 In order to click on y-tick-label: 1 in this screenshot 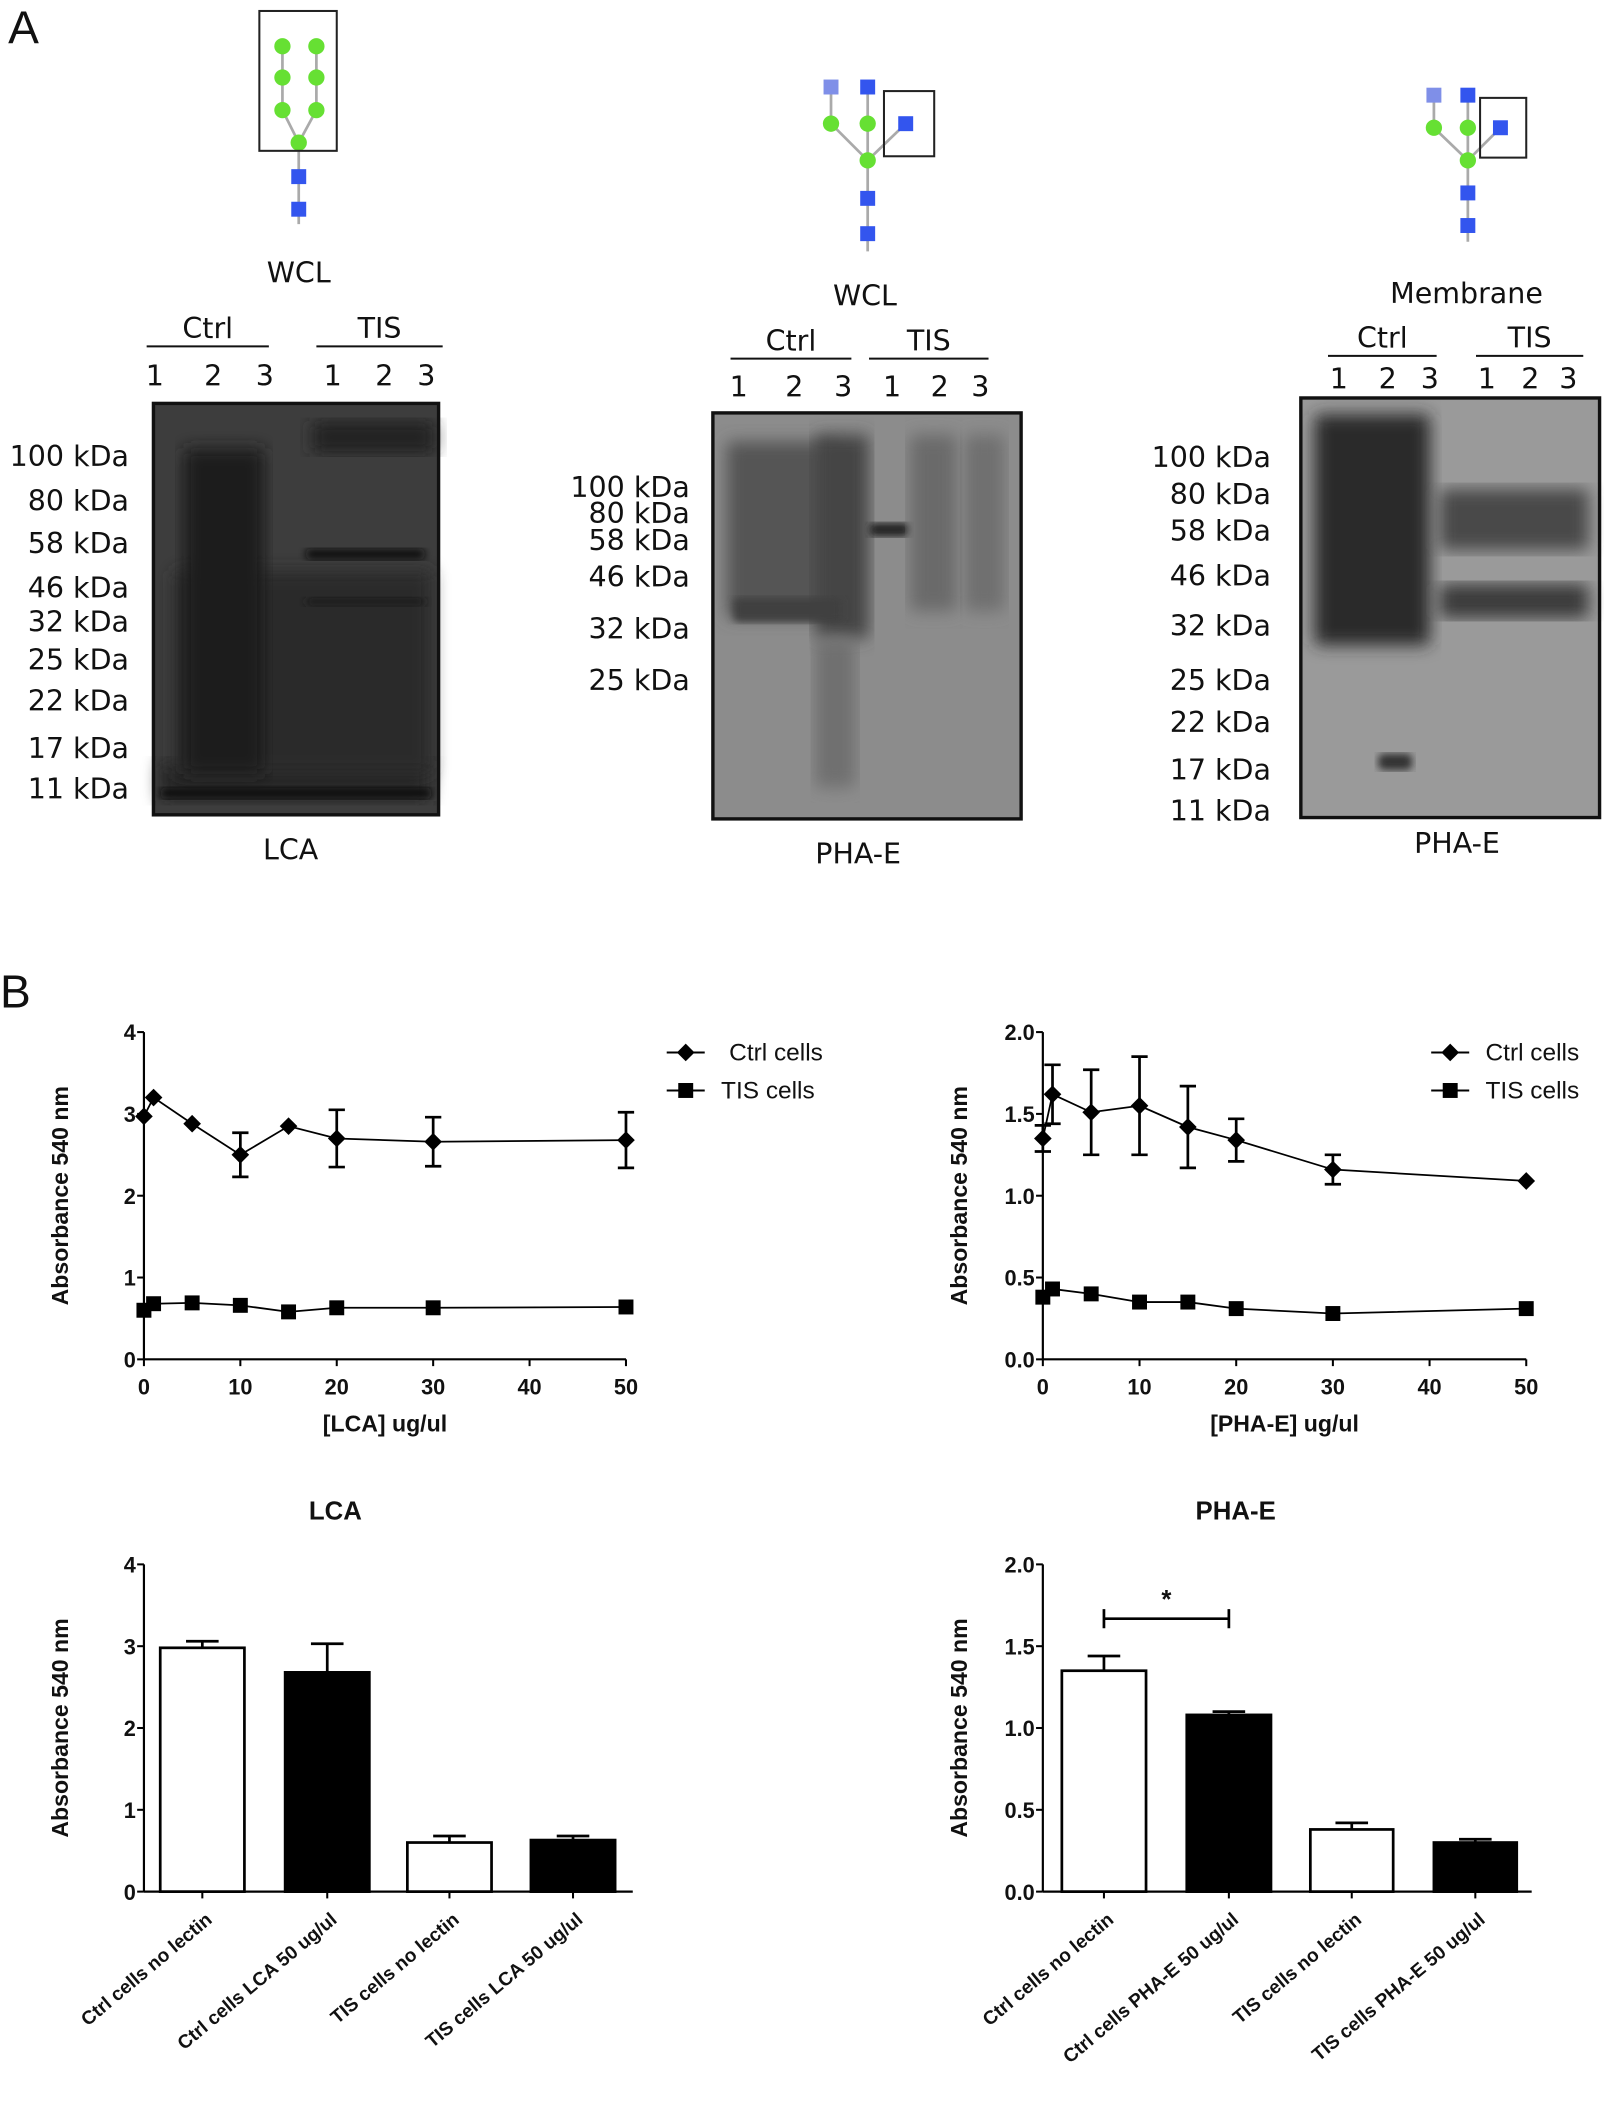, I will do `click(130, 1278)`.